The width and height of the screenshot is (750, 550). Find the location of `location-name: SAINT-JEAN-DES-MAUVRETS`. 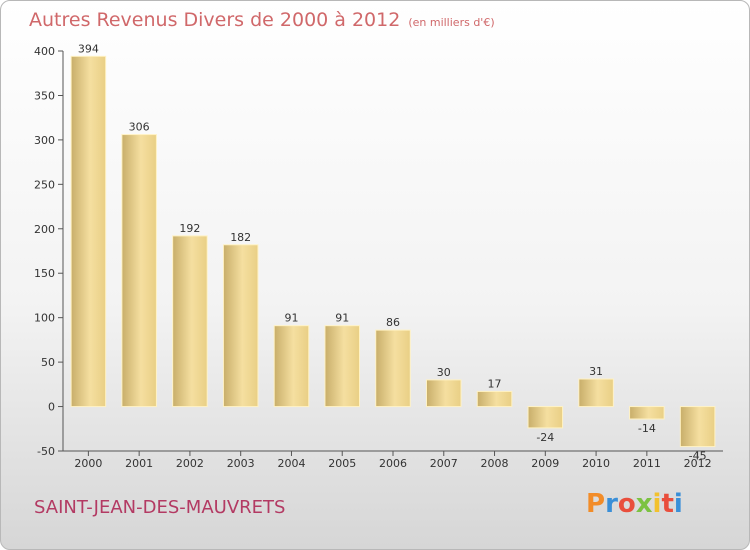

location-name: SAINT-JEAN-DES-MAUVRETS is located at coordinates (160, 507).